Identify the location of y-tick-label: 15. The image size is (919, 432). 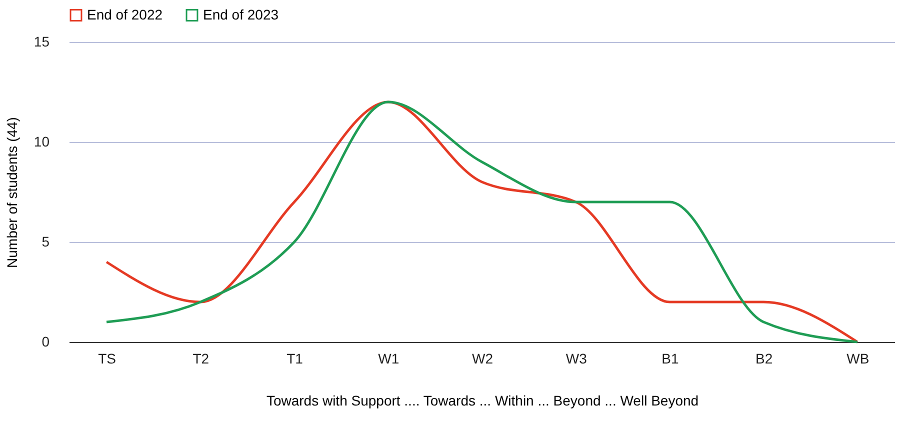
(42, 42).